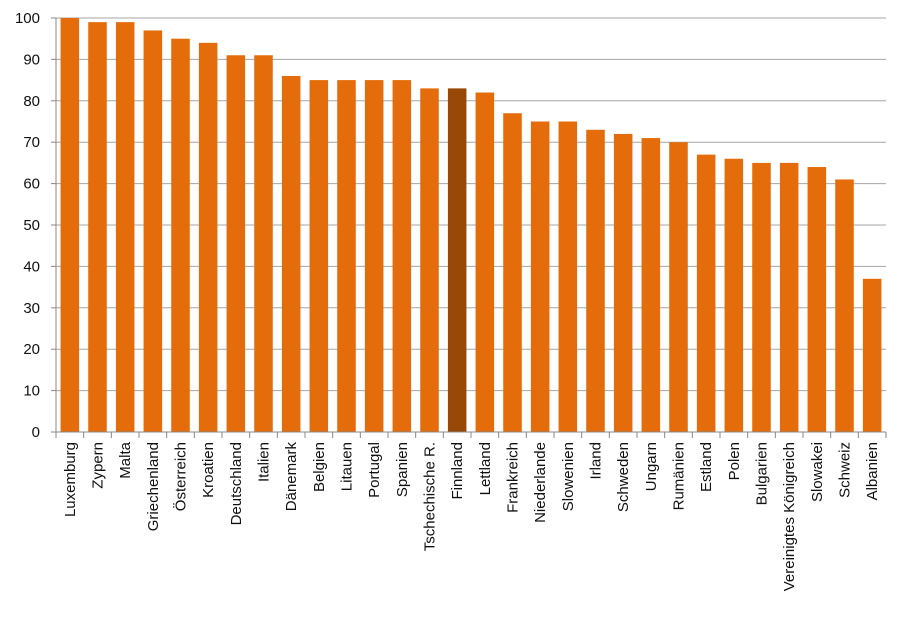 This screenshot has height=623, width=900. What do you see at coordinates (596, 461) in the screenshot?
I see `x-category-label: Irland` at bounding box center [596, 461].